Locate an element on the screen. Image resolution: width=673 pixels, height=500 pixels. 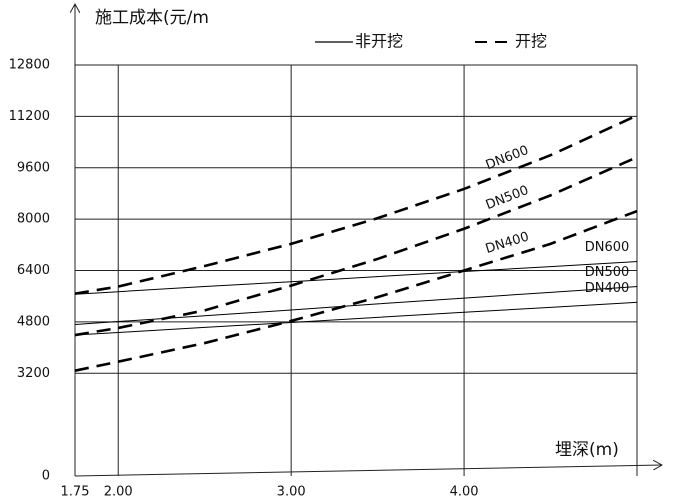
y-tick-label: 3200 is located at coordinates (33, 373).